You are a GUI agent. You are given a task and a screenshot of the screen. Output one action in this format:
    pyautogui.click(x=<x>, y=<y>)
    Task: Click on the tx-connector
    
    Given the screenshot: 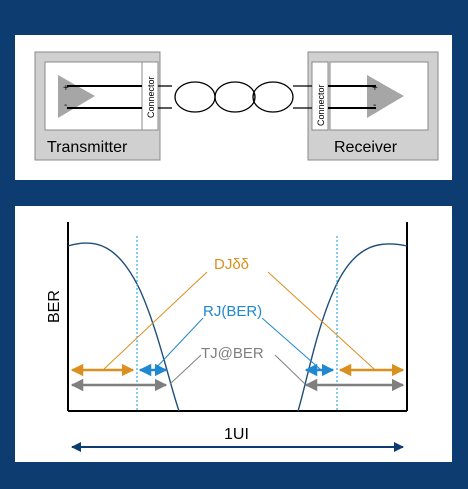 What is the action you would take?
    pyautogui.click(x=150, y=96)
    